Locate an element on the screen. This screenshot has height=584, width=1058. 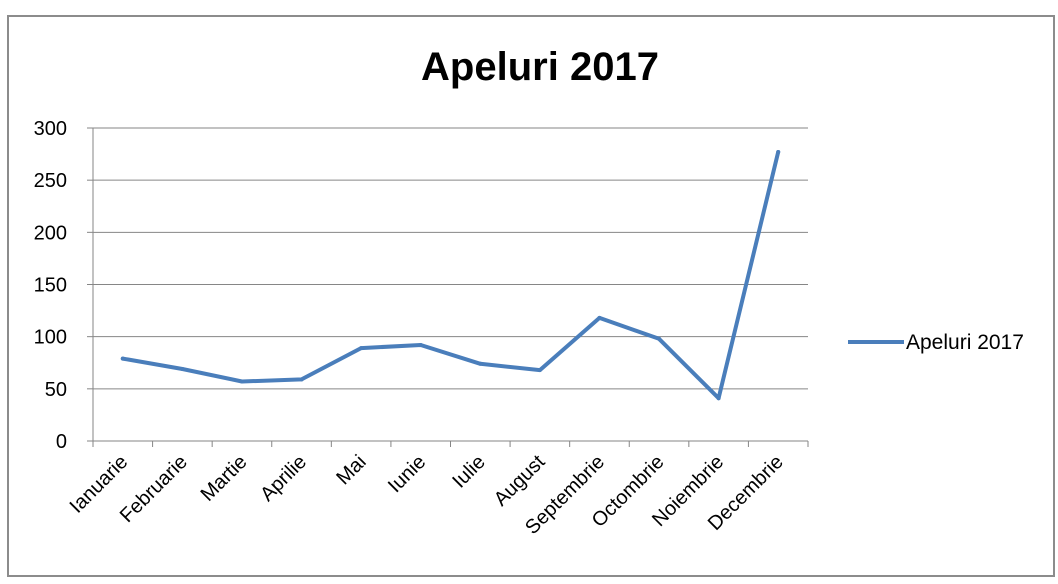
y-tick-label: 0 is located at coordinates (61, 442).